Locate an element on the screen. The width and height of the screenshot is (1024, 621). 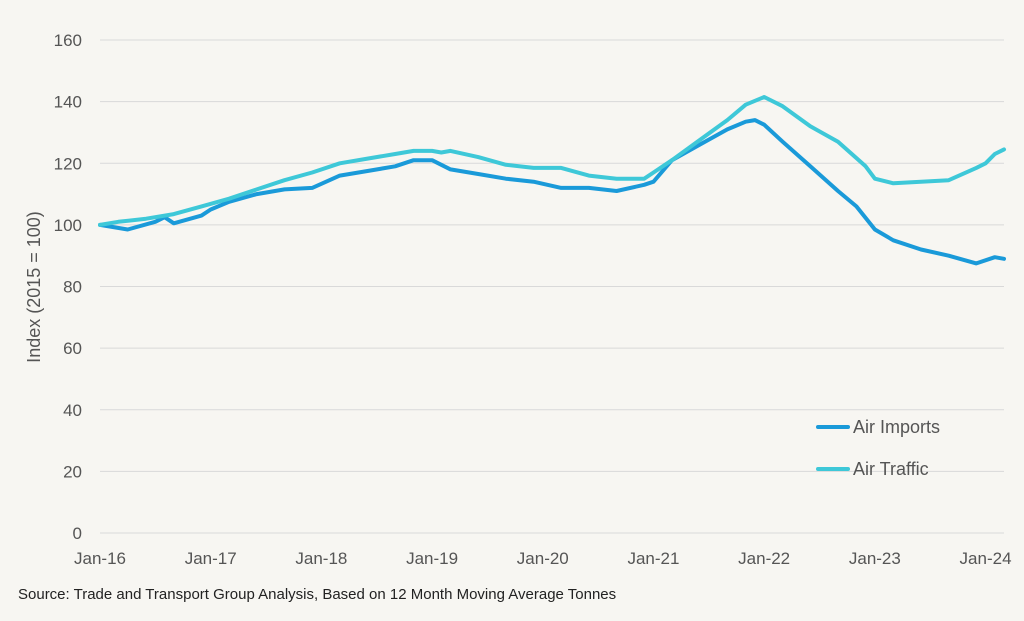
y-axis-ticks: 0 20 40 60 80 100 120 140 160 is located at coordinates (68, 287).